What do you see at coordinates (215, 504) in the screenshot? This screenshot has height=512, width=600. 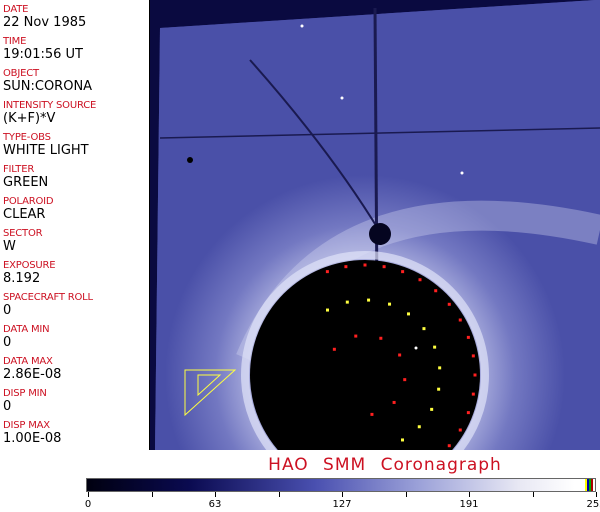 I see `colorbar-tick-label: 63` at bounding box center [215, 504].